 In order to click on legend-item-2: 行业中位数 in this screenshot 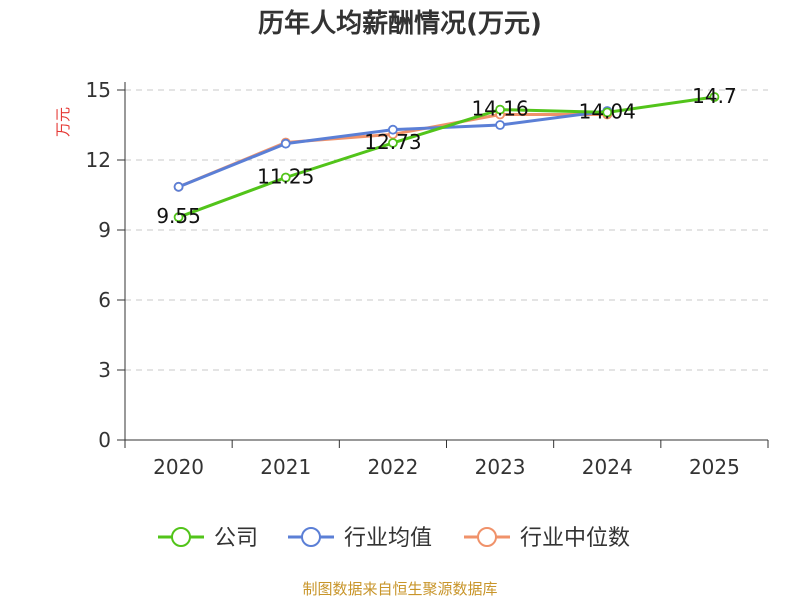, I will do `click(547, 538)`.